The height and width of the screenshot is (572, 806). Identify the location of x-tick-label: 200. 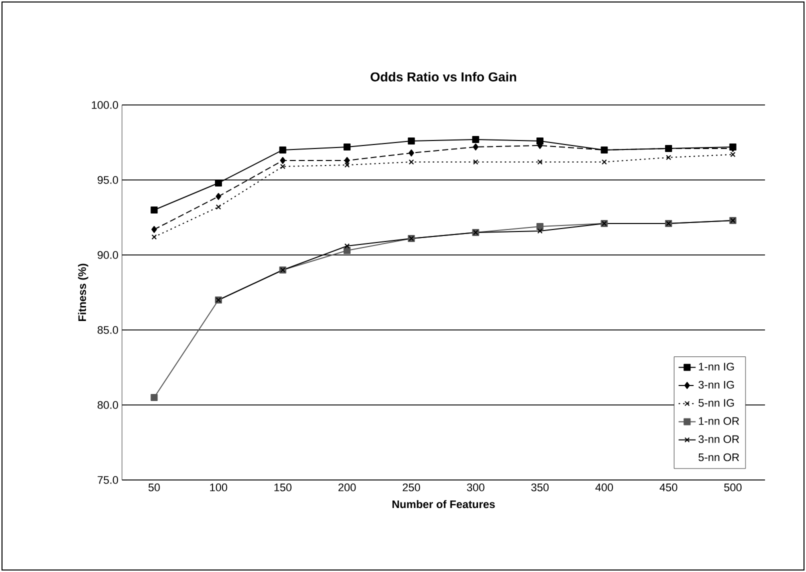
(347, 488).